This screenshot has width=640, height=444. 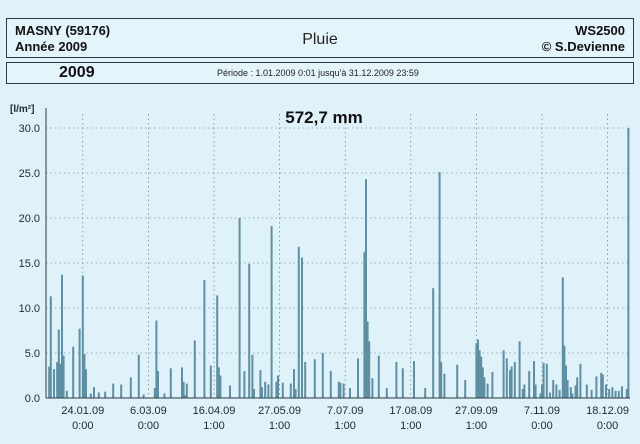 What do you see at coordinates (583, 46) in the screenshot?
I see `copyright: © S.Devienne` at bounding box center [583, 46].